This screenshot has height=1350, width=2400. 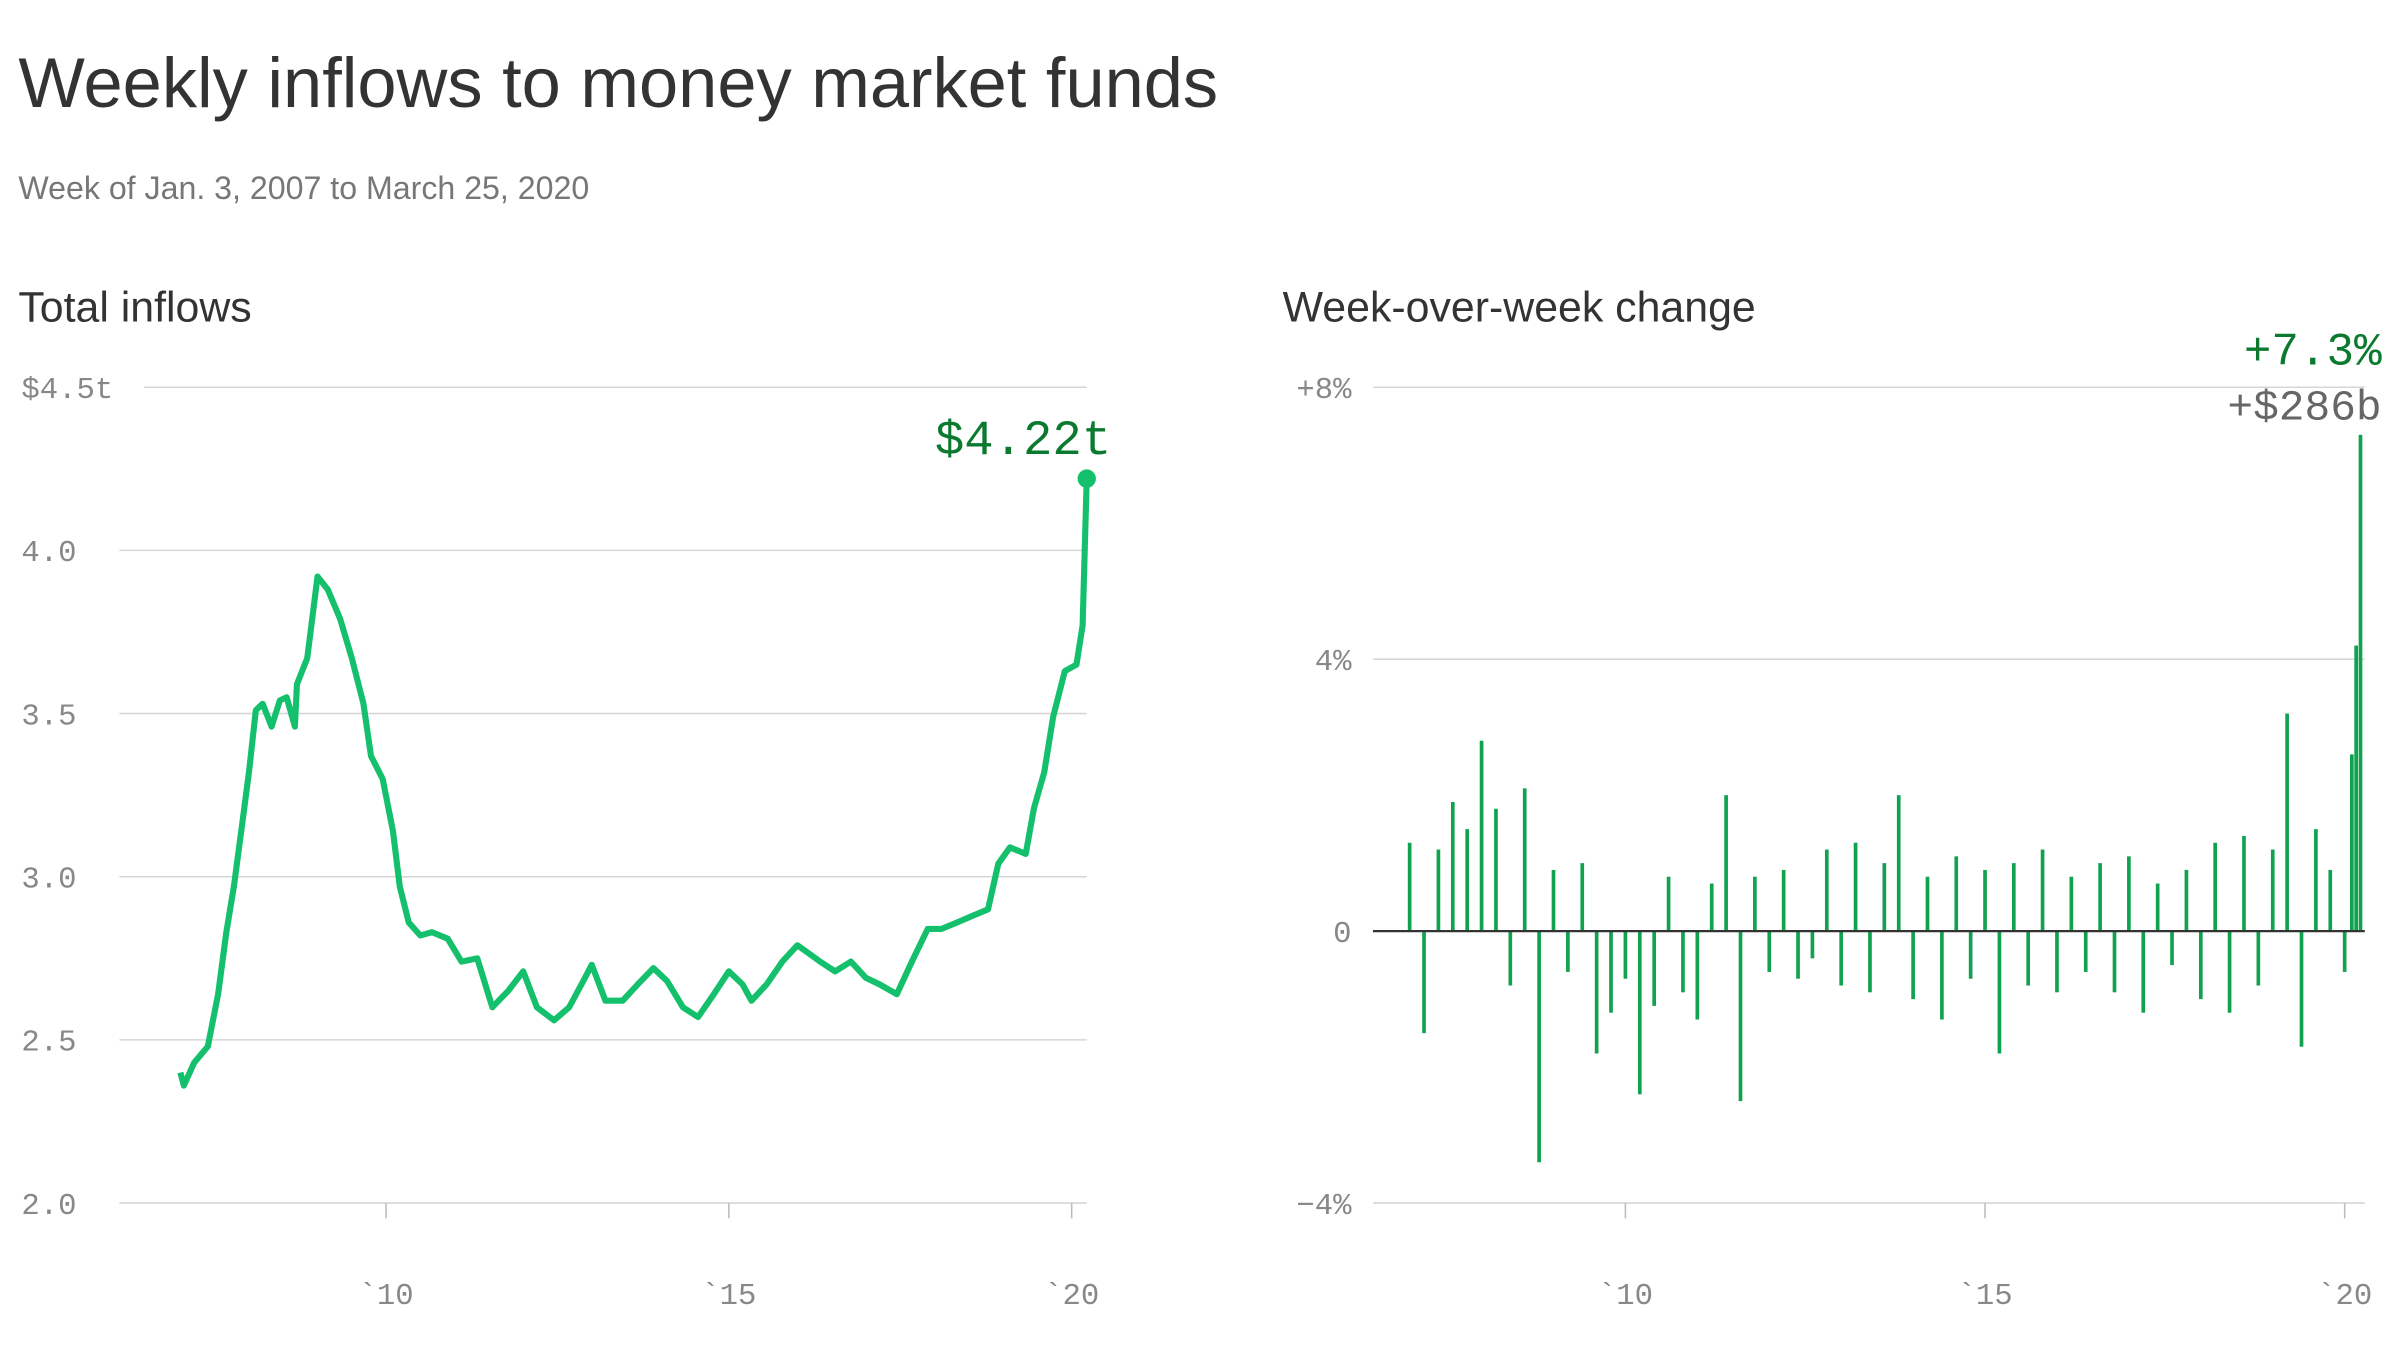 What do you see at coordinates (1333, 663) in the screenshot?
I see `y-tick-label: 4%` at bounding box center [1333, 663].